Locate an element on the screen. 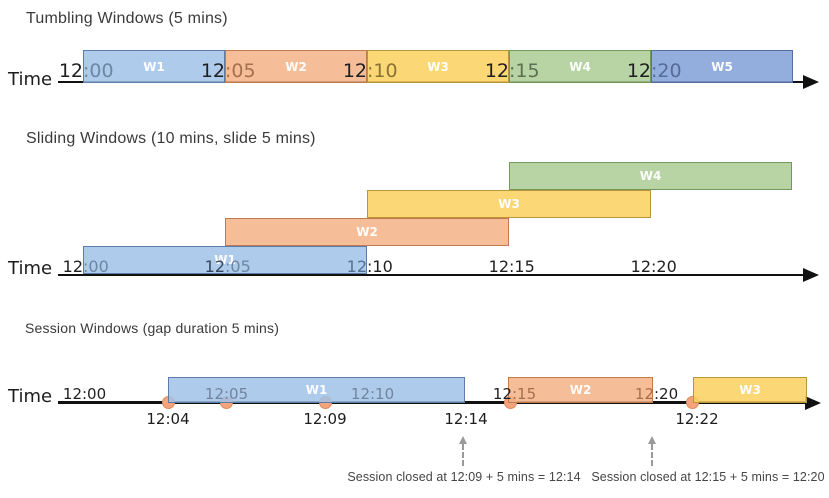 Image resolution: width=829 pixels, height=498 pixels. window-label-sliding-w4: W4 is located at coordinates (650, 176).